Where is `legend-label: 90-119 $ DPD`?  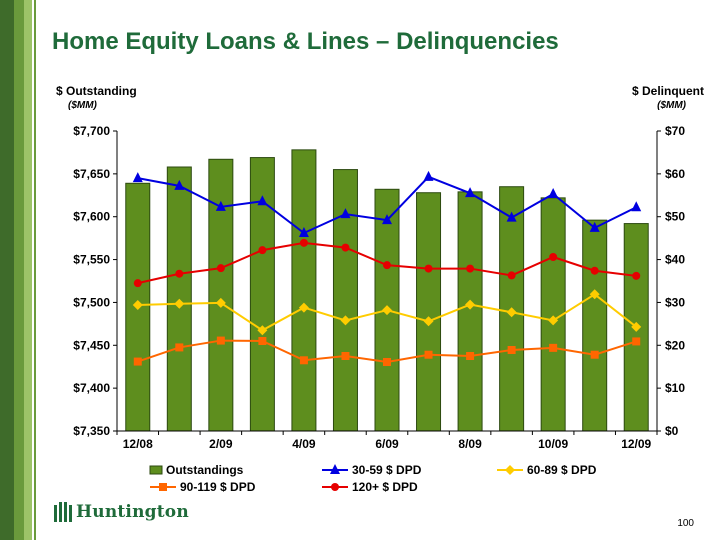 legend-label: 90-119 $ DPD is located at coordinates (218, 487).